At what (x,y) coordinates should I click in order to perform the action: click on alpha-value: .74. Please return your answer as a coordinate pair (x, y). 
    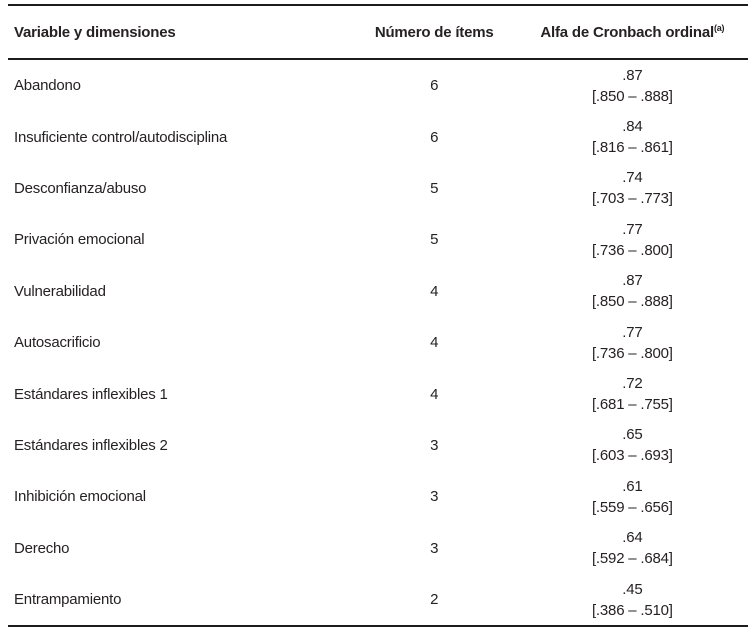
    Looking at the image, I should click on (632, 178).